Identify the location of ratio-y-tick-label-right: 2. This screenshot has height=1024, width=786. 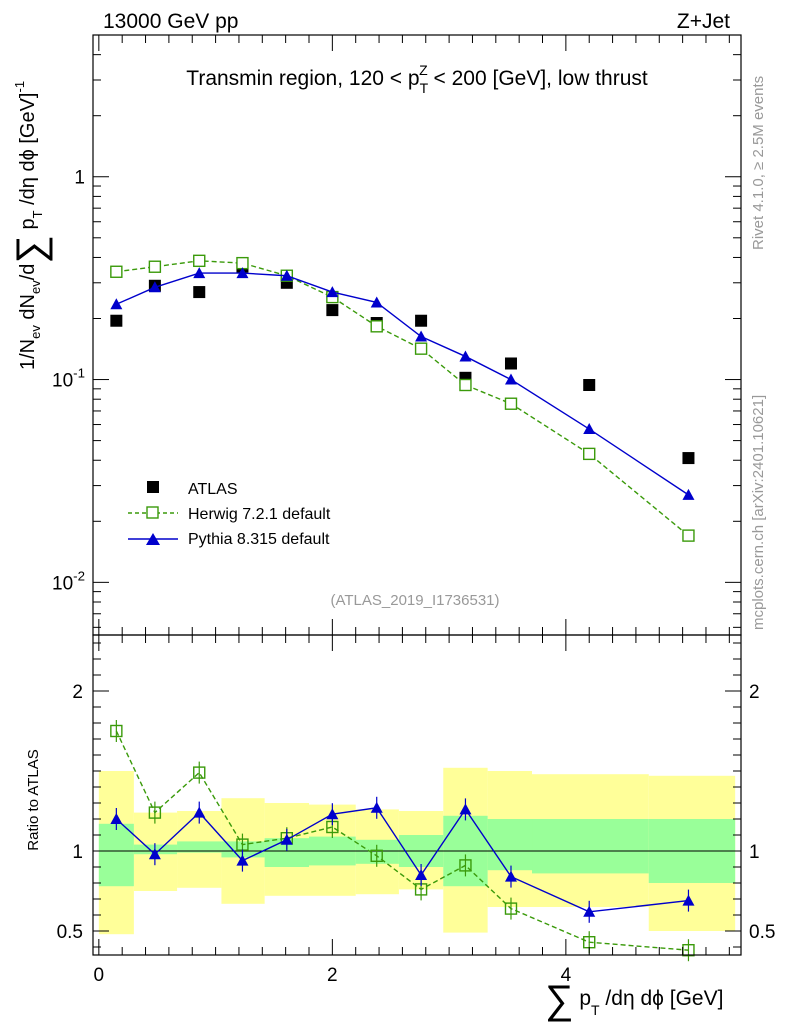
(754, 692).